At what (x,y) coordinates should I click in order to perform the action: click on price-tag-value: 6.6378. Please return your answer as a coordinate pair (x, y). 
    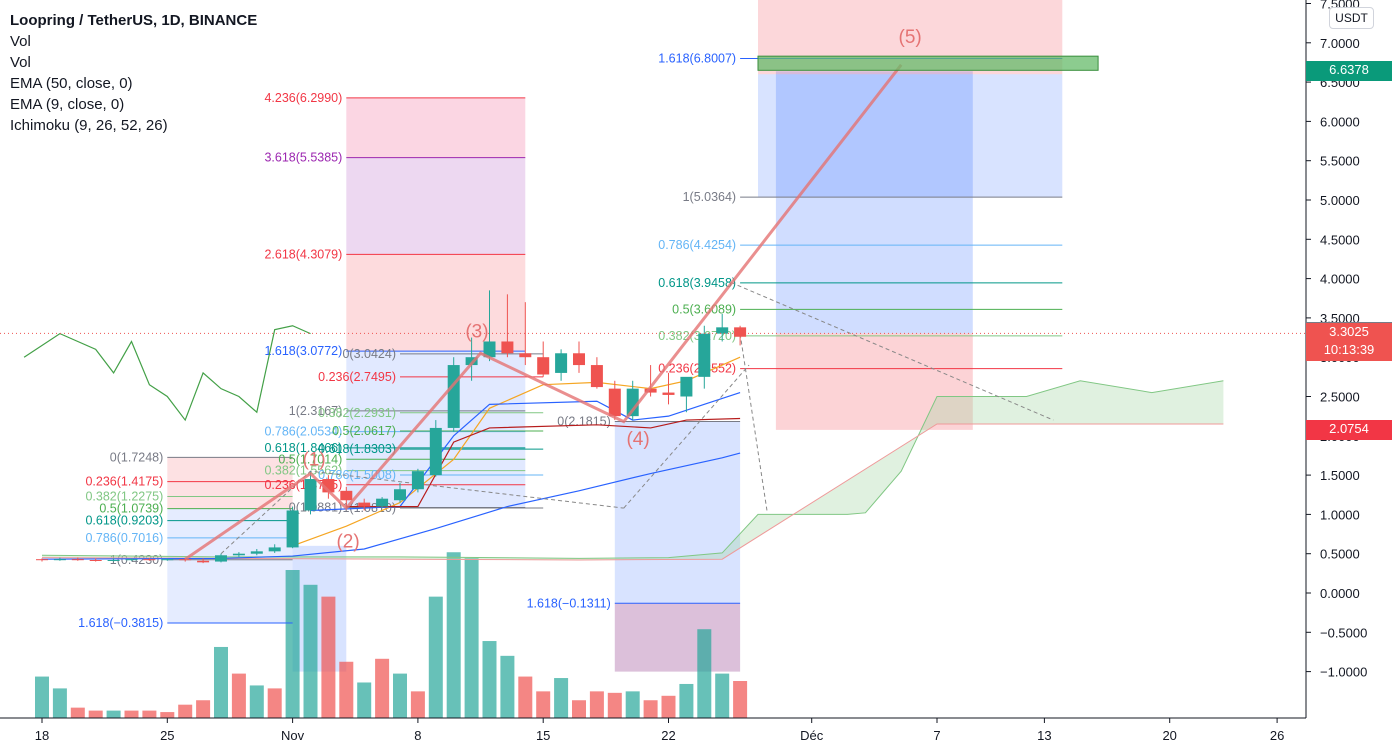
    Looking at the image, I should click on (1349, 70).